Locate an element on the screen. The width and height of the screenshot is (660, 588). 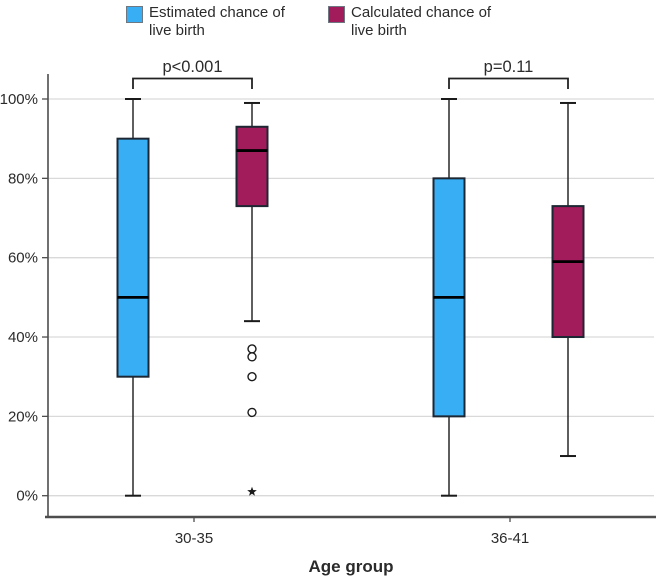
legend-label-estimated: Estimated chance of live birth is located at coordinates (217, 21).